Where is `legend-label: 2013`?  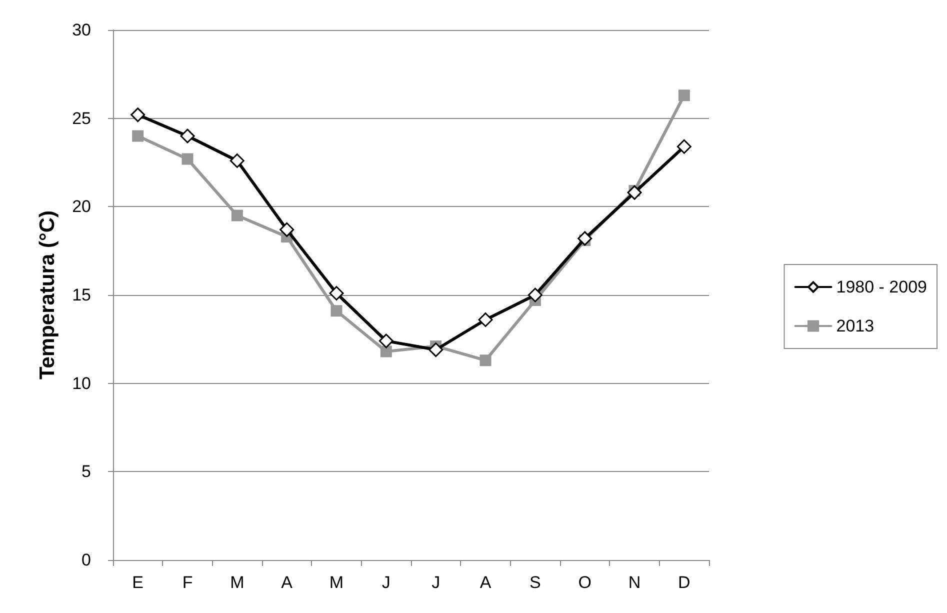 legend-label: 2013 is located at coordinates (855, 326).